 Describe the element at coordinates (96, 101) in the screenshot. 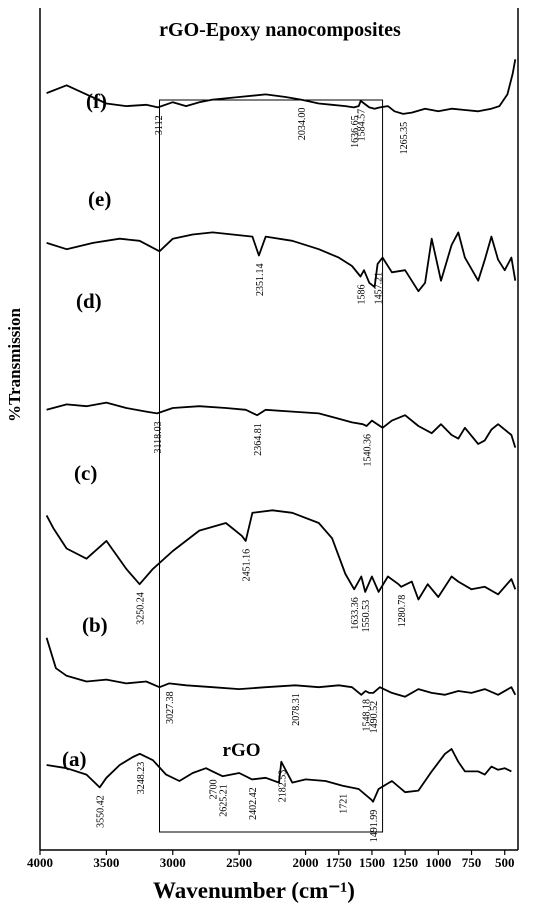

I see `series-label-f: (f)` at that location.